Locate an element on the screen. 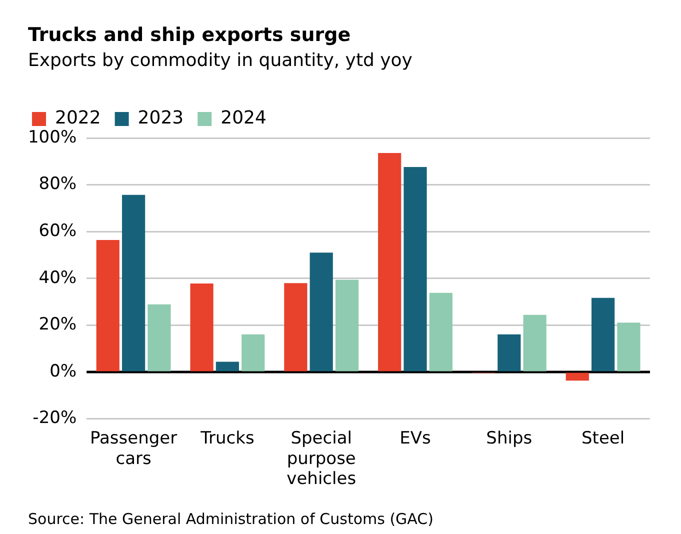 The image size is (681, 534). chart-title: Trucks and ship exports surge is located at coordinates (189, 35).